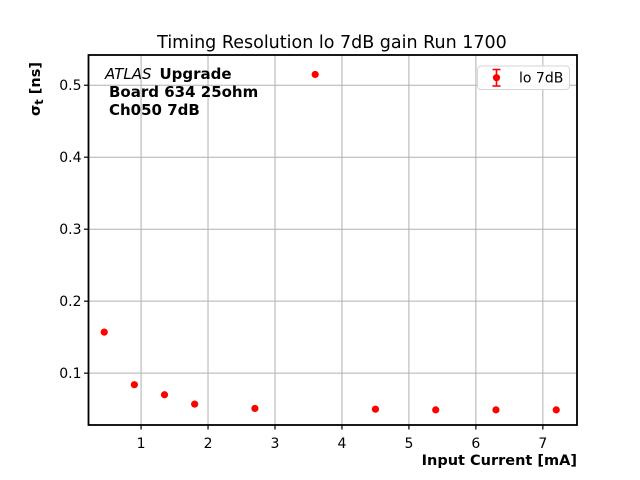 The image size is (640, 480). I want to click on y-tick-label: 0.3, so click(70, 230).